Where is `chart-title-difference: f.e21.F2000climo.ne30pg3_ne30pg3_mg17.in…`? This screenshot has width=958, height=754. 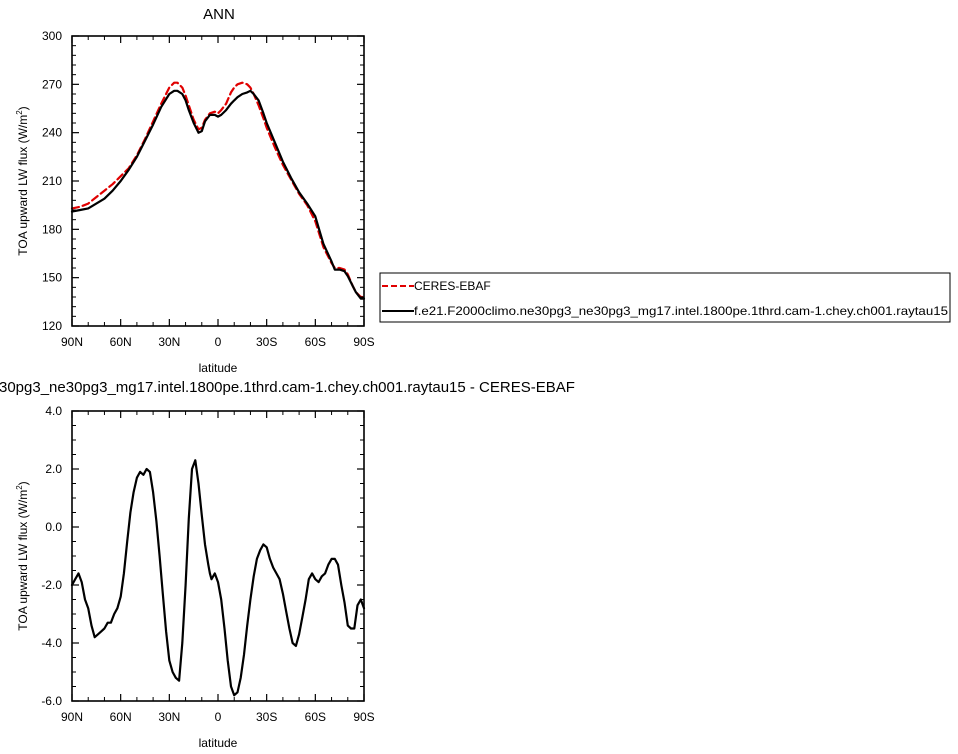
chart-title-difference: f.e21.F2000climo.ne30pg3_ne30pg3_mg17.in… is located at coordinates (287, 387).